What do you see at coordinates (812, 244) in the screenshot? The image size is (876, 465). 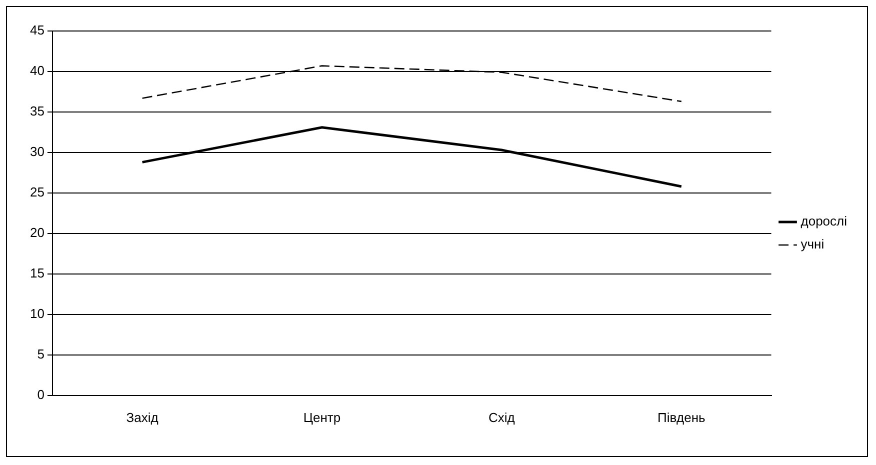 I see `legend-label: учні` at bounding box center [812, 244].